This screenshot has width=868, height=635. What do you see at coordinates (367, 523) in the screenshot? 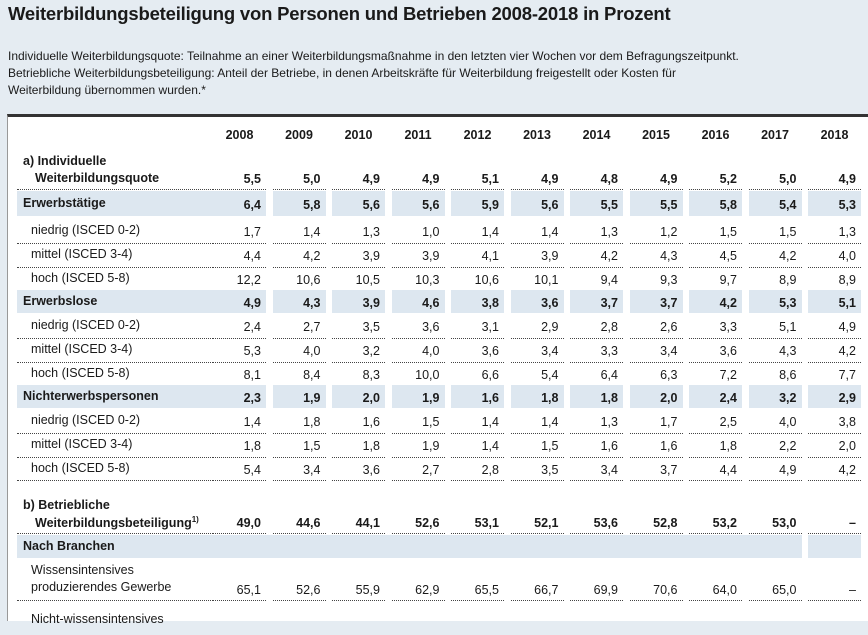
I see `value: 44,1` at bounding box center [367, 523].